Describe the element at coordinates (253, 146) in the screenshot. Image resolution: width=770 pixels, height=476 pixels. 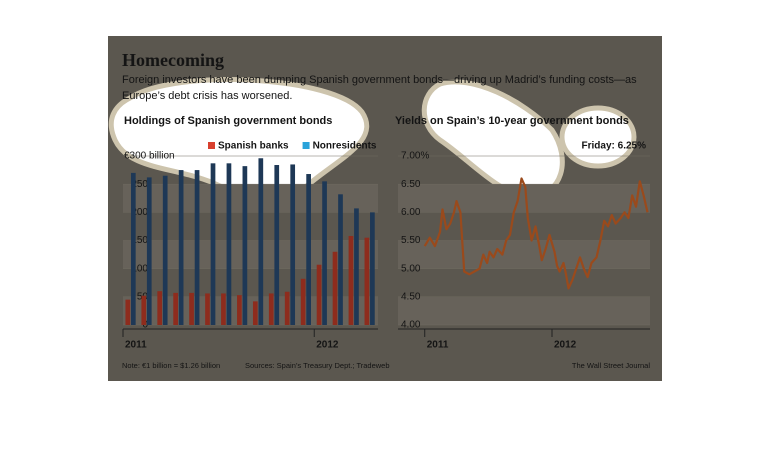
I see `legend-label: Spanish banks` at that location.